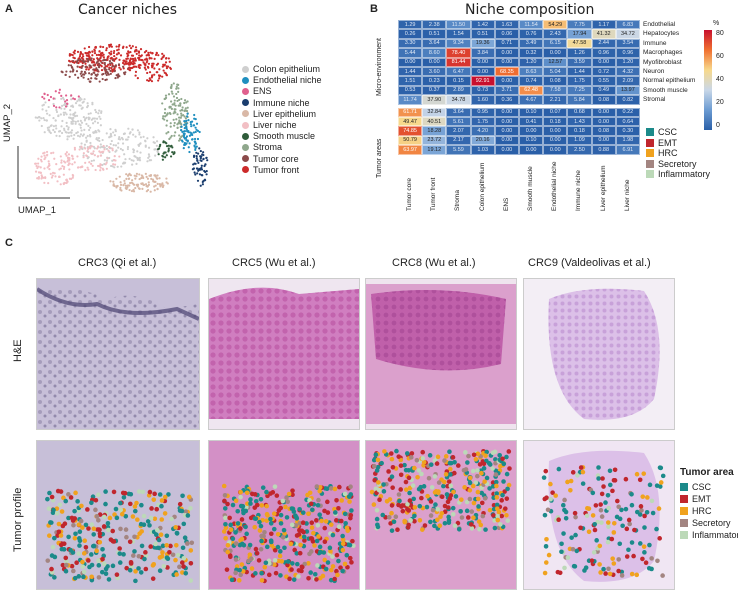  Describe the element at coordinates (531, 112) in the screenshot. I see `heatmap-cell: 0.10` at that location.